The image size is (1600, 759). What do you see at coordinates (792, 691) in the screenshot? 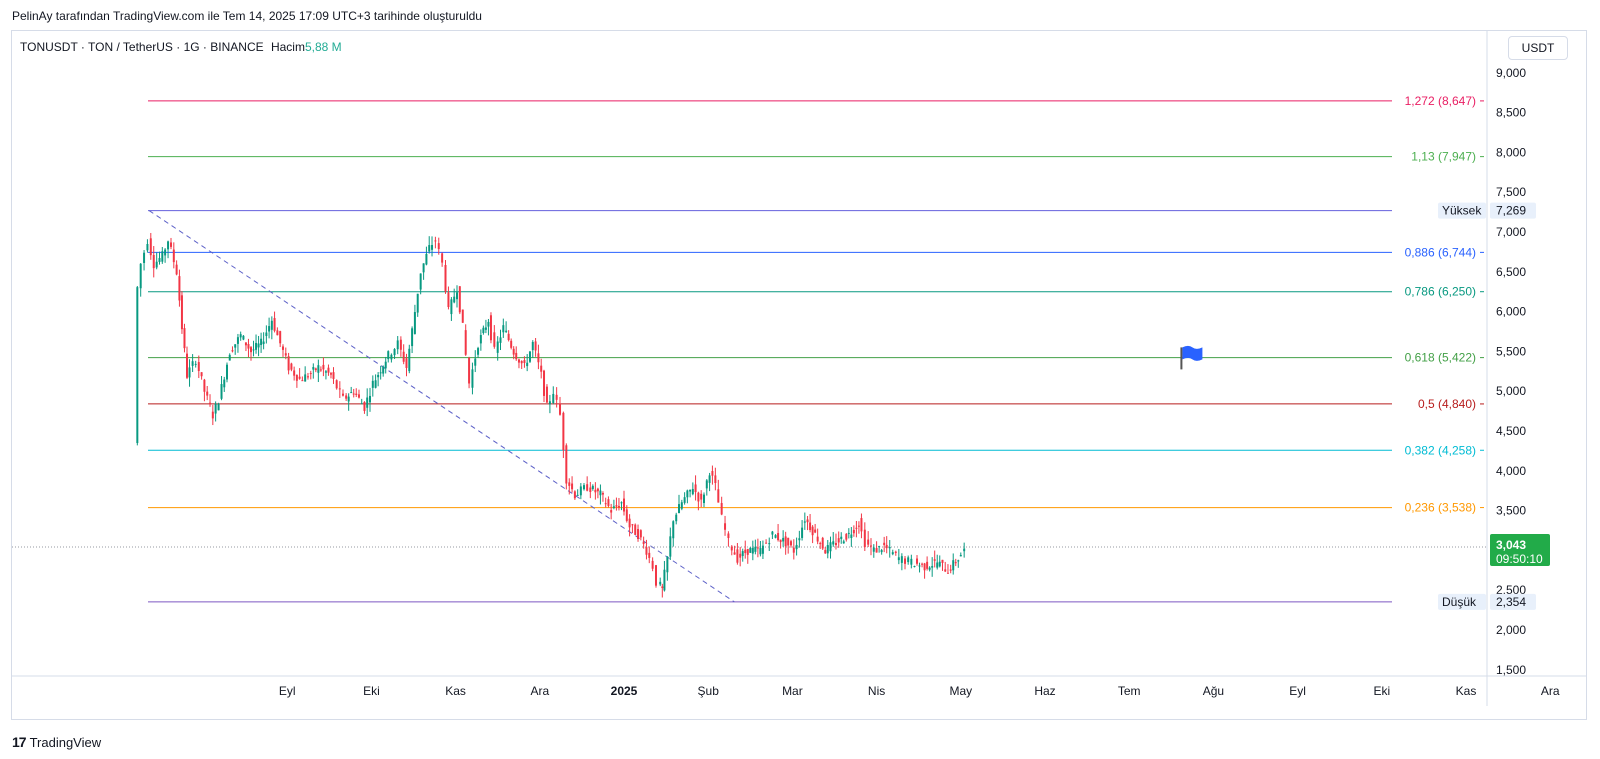
I see `x-tick-label: Mar` at bounding box center [792, 691].